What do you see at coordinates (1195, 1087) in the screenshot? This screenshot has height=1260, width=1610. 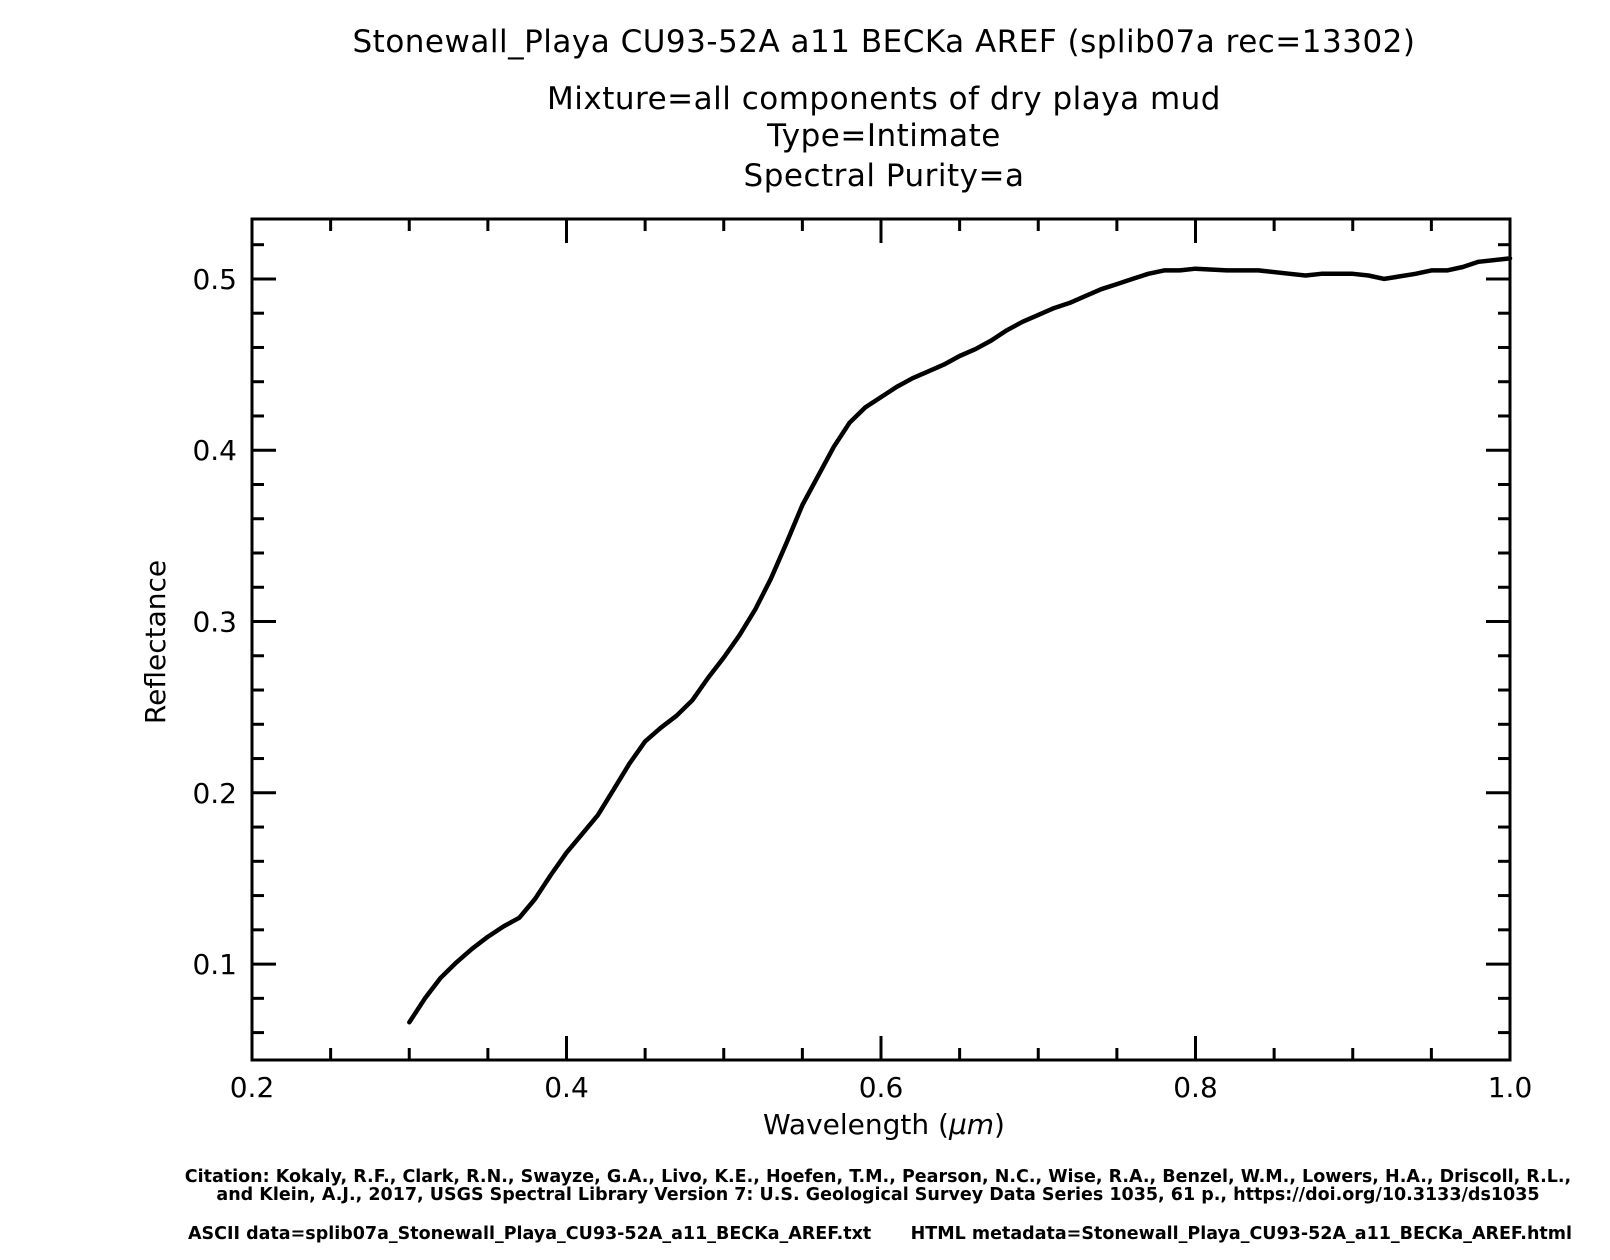 I see `x-tick-label: 0.8` at bounding box center [1195, 1087].